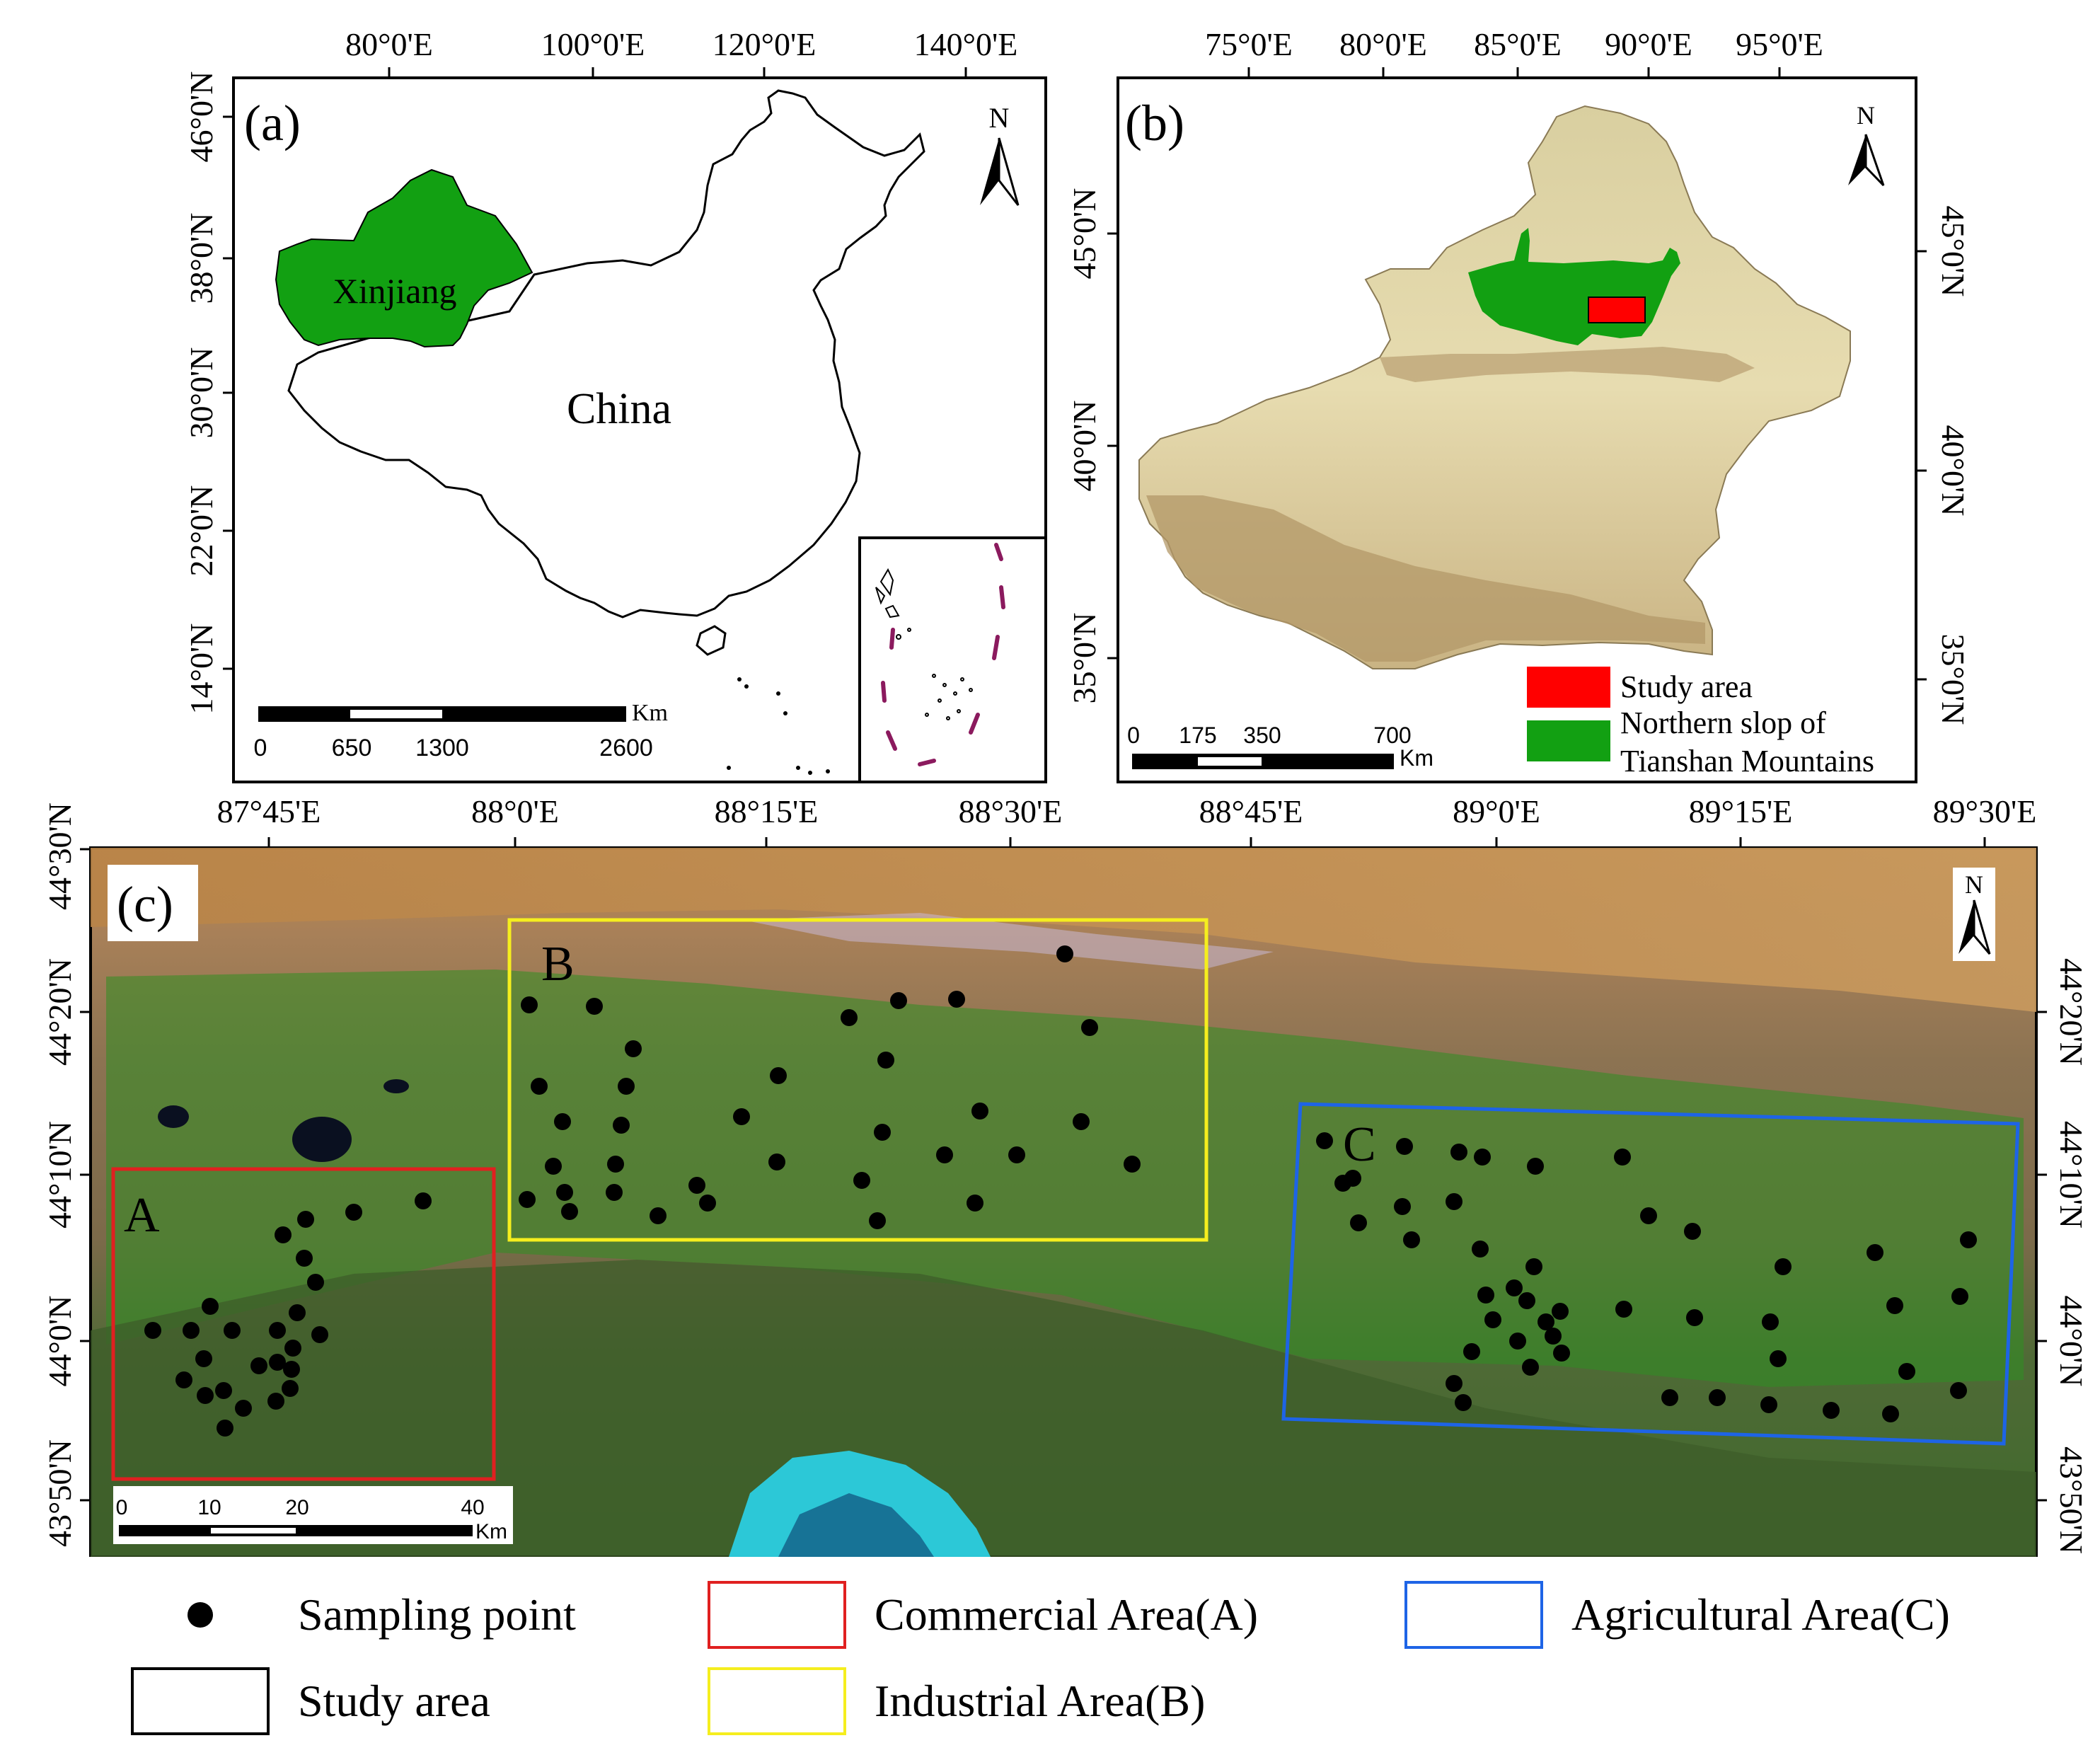 The height and width of the screenshot is (1755, 2100). What do you see at coordinates (1985, 811) in the screenshot?
I see `panel-c-lon-tick: 89°30'E` at bounding box center [1985, 811].